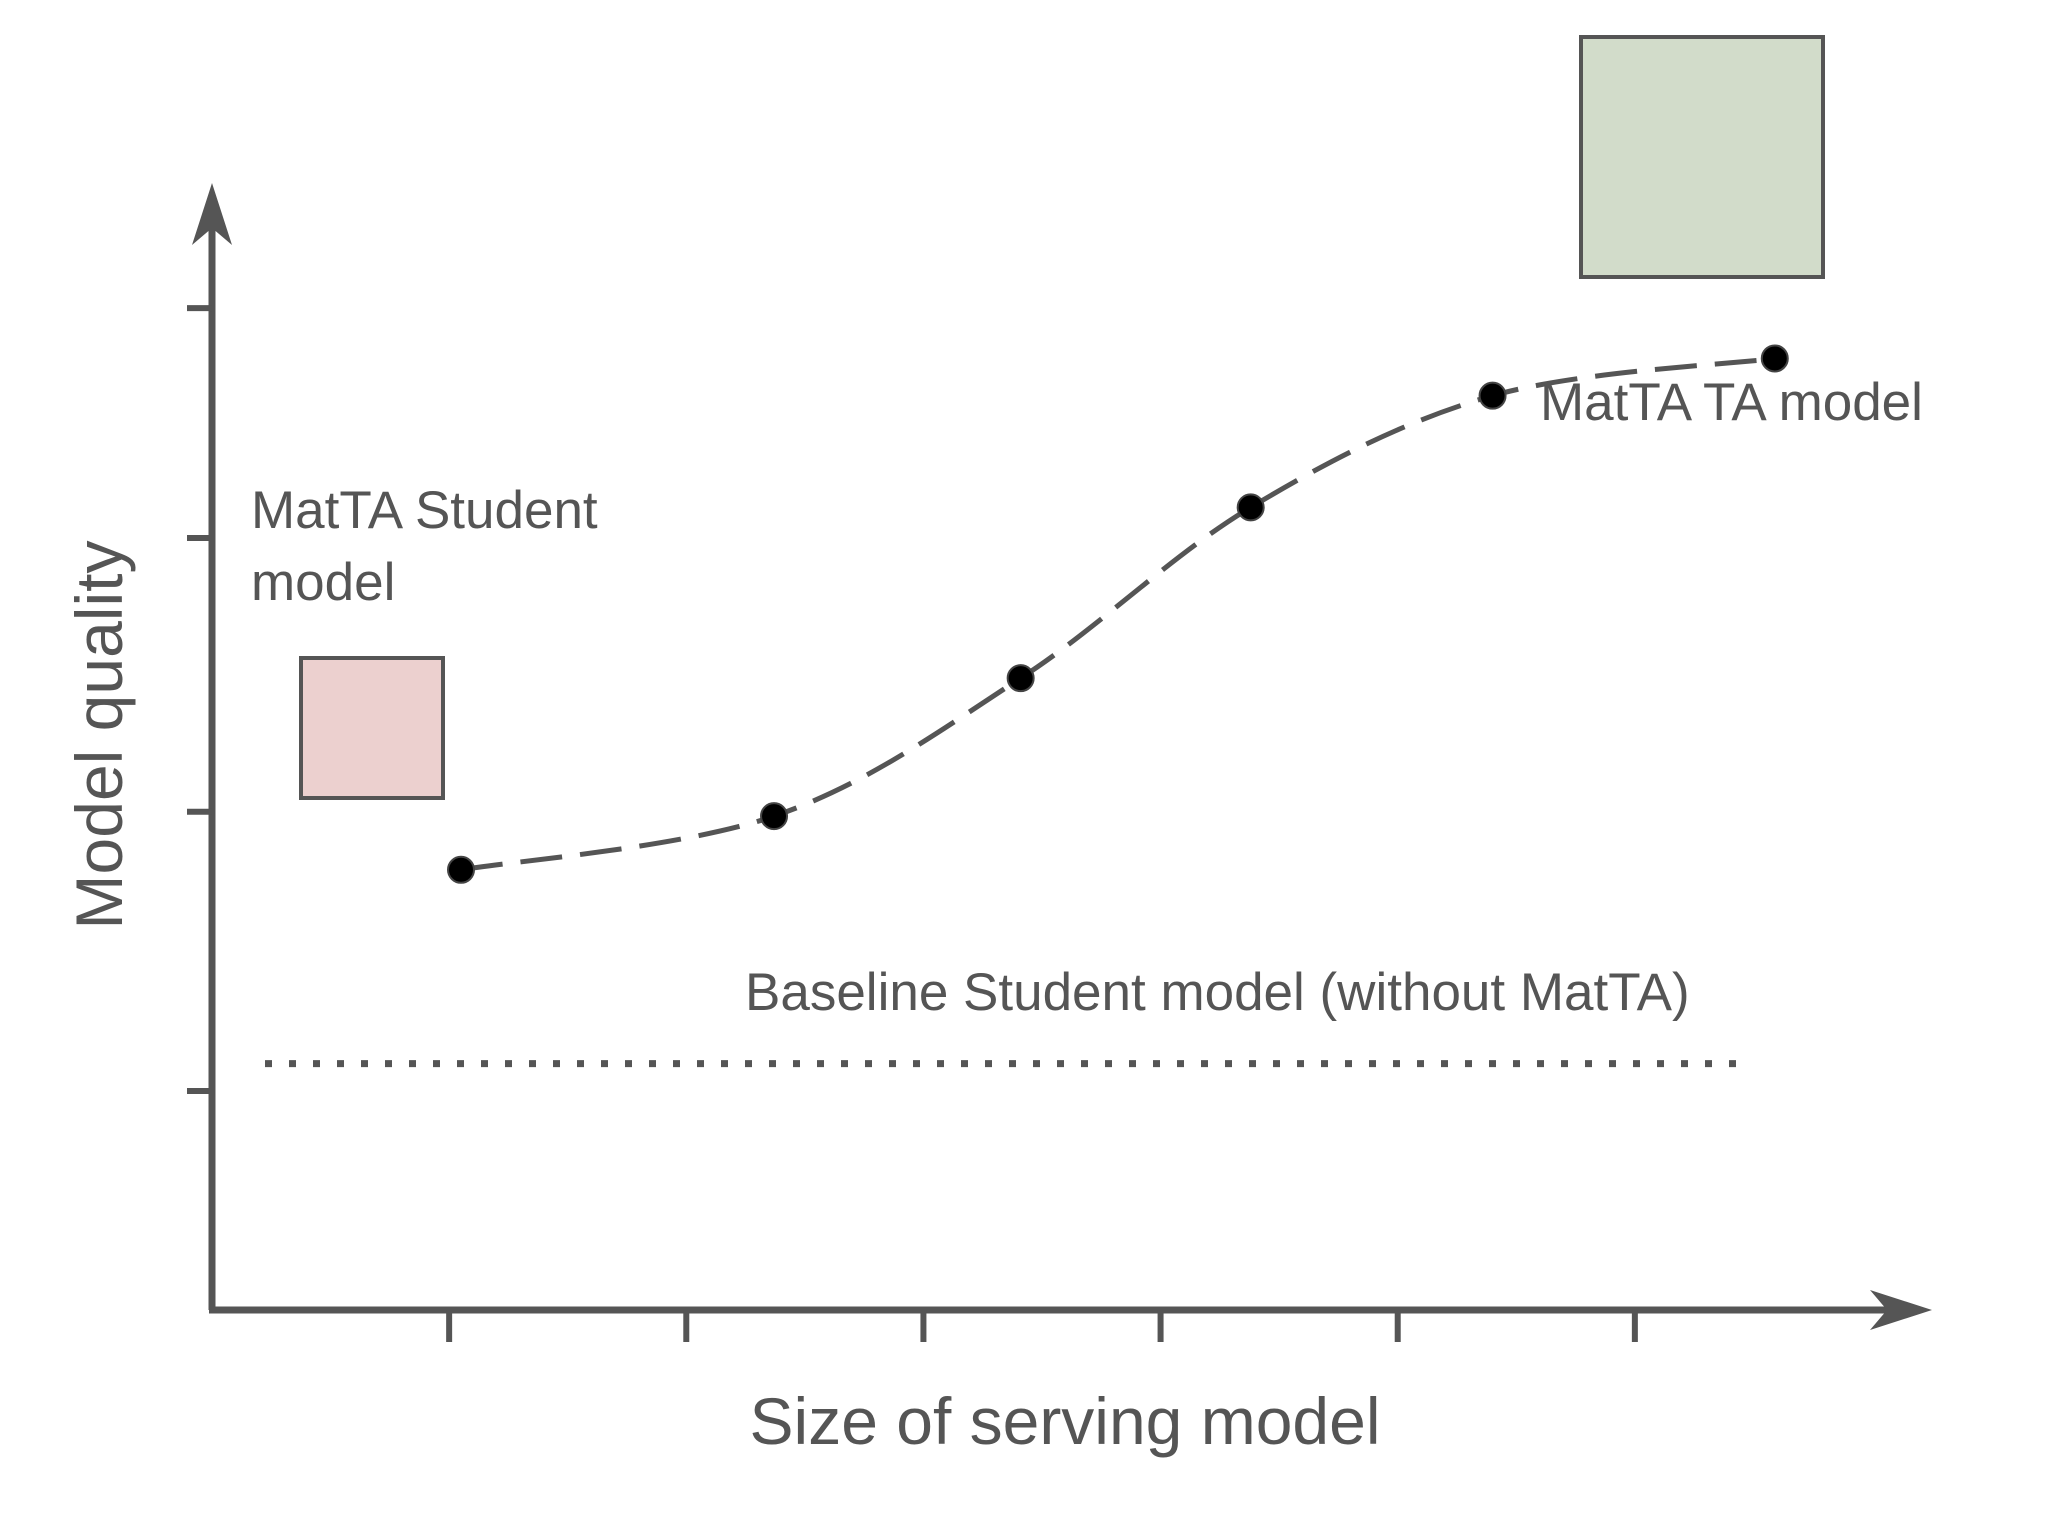 The image size is (2046, 1514). What do you see at coordinates (323, 582) in the screenshot?
I see `student-label-line2: model` at bounding box center [323, 582].